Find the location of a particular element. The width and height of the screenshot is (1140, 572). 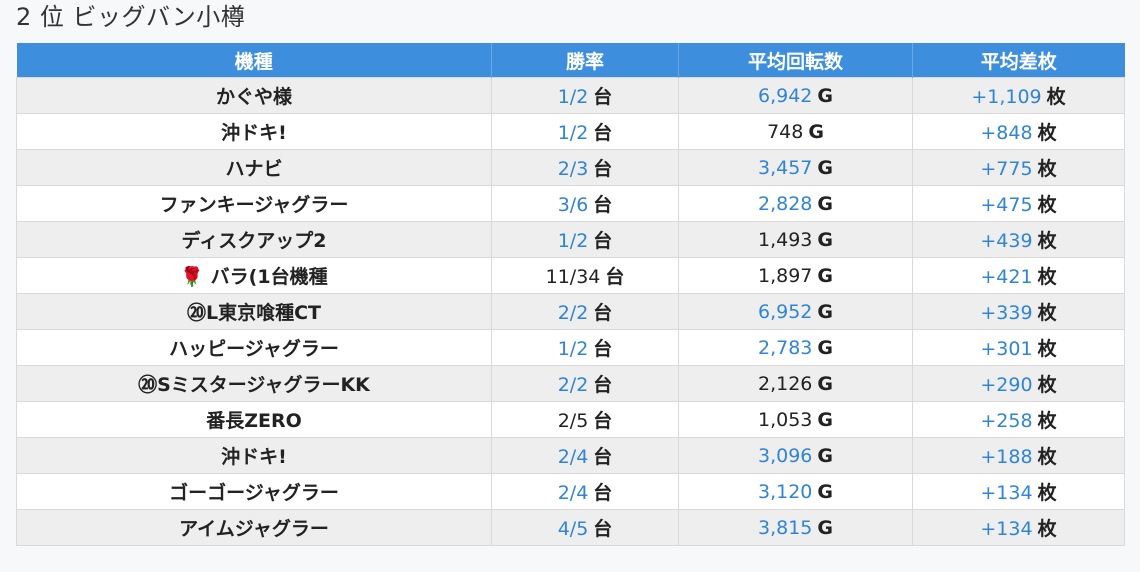

cell-avg-diff-value: +188 is located at coordinates (1006, 457).